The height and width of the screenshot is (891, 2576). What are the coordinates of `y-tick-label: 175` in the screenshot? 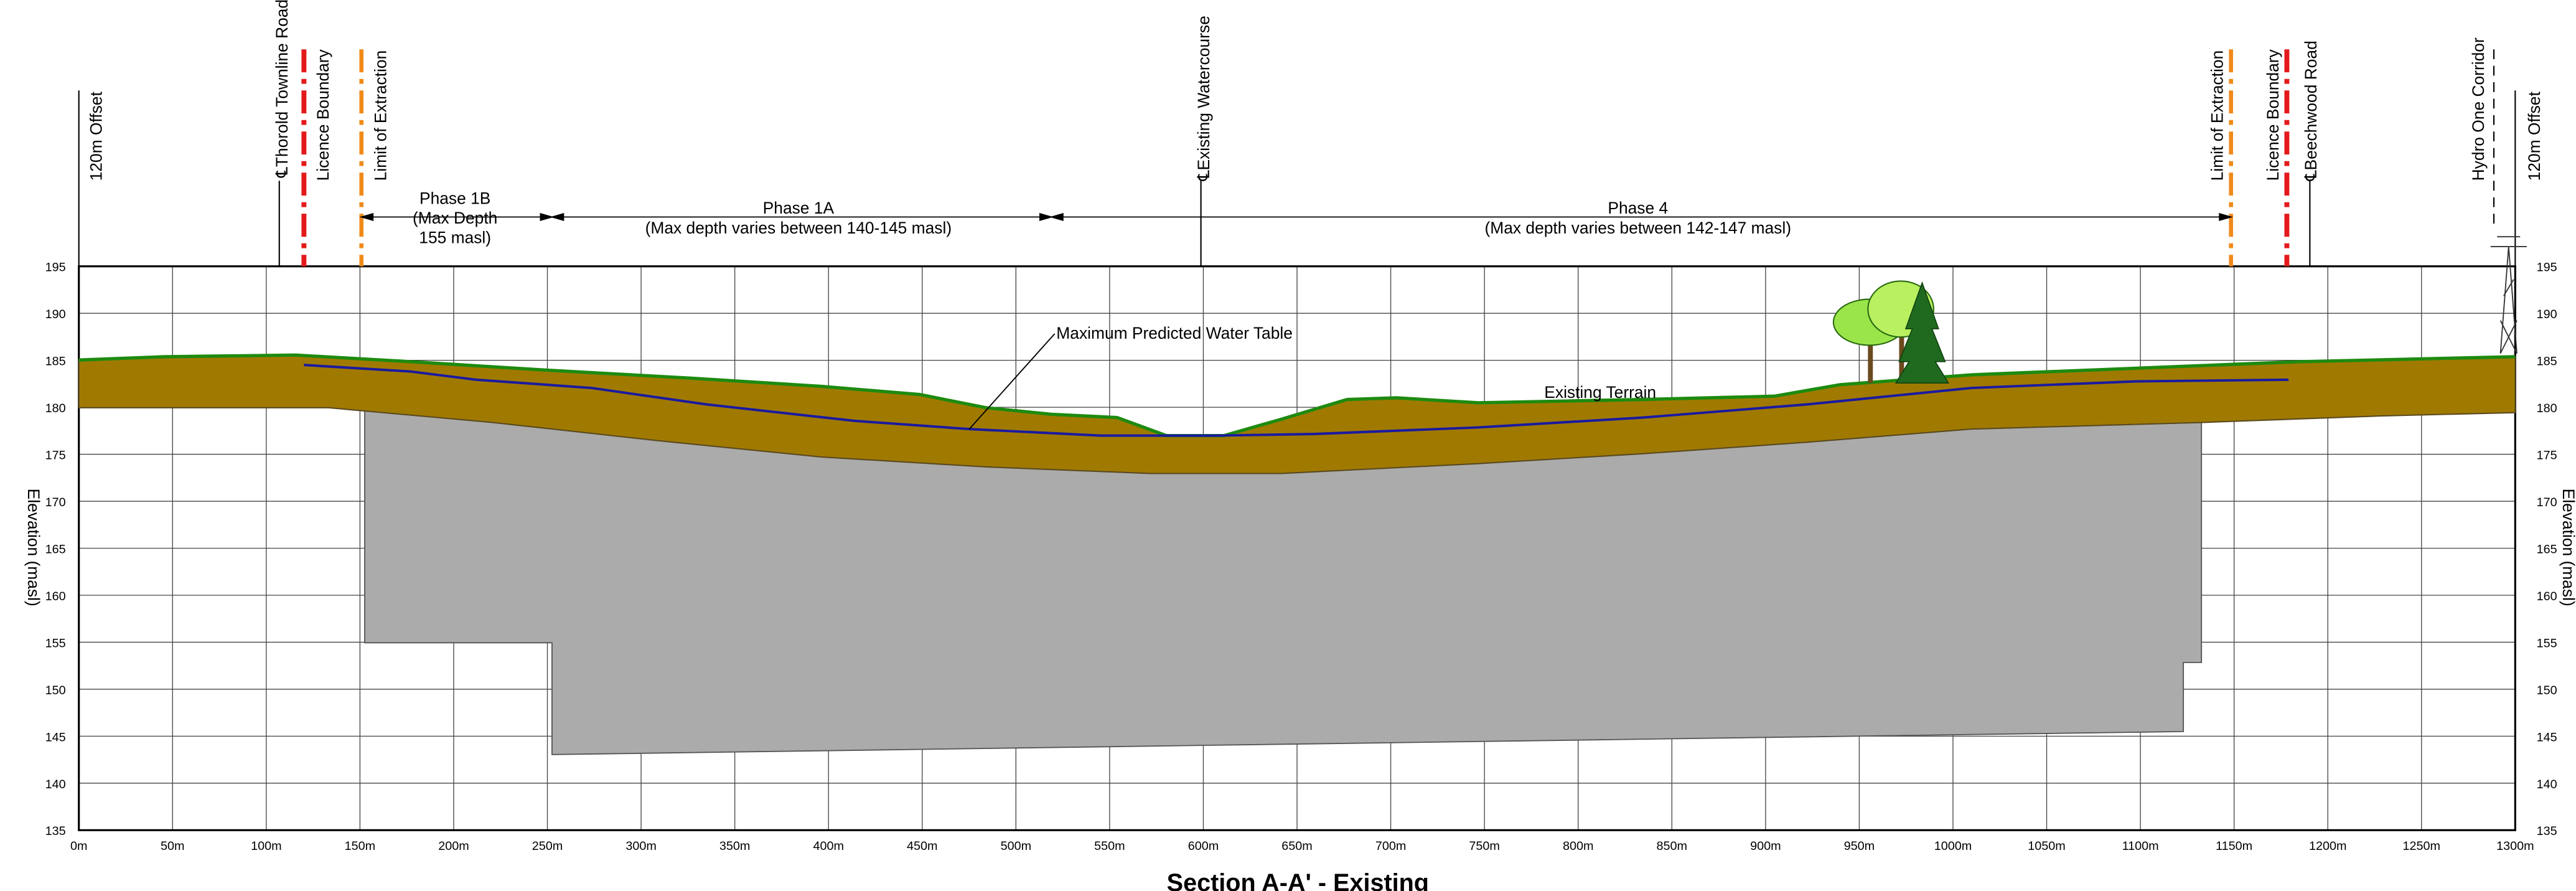 It's located at (55, 456).